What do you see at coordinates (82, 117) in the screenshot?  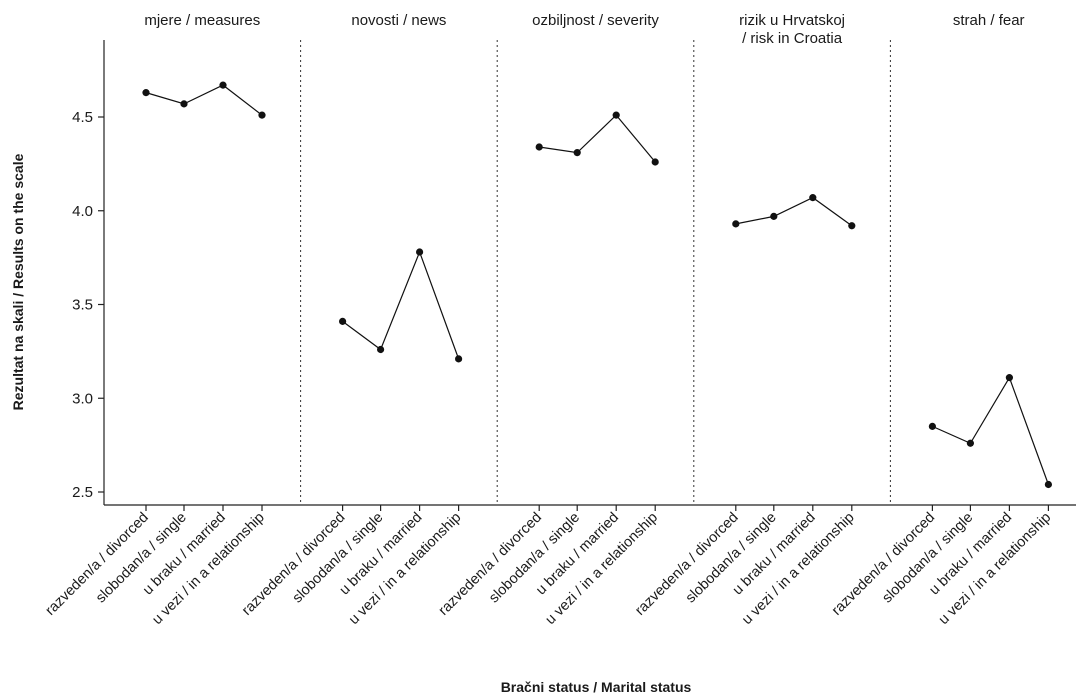 I see `y-tick-label: 4.5` at bounding box center [82, 117].